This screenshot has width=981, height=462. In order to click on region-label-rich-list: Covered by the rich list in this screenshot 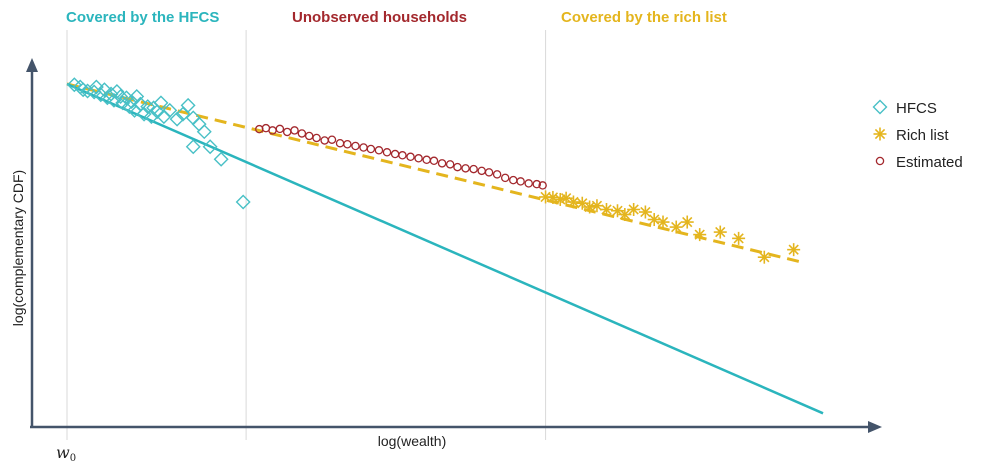, I will do `click(644, 17)`.